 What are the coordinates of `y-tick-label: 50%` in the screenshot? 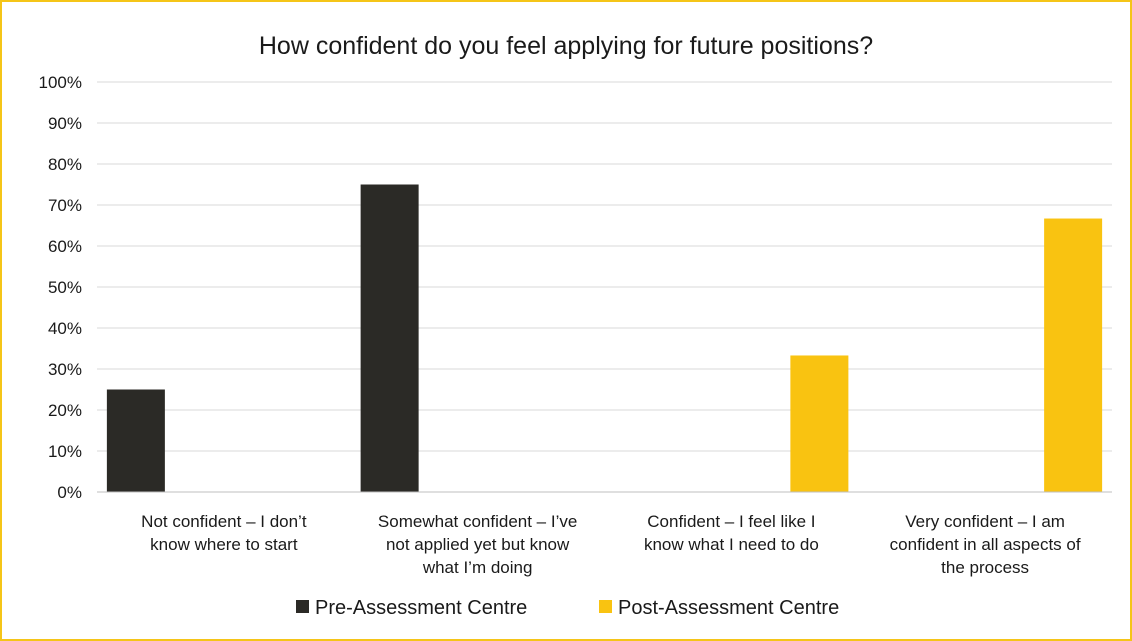 It's located at (65, 287).